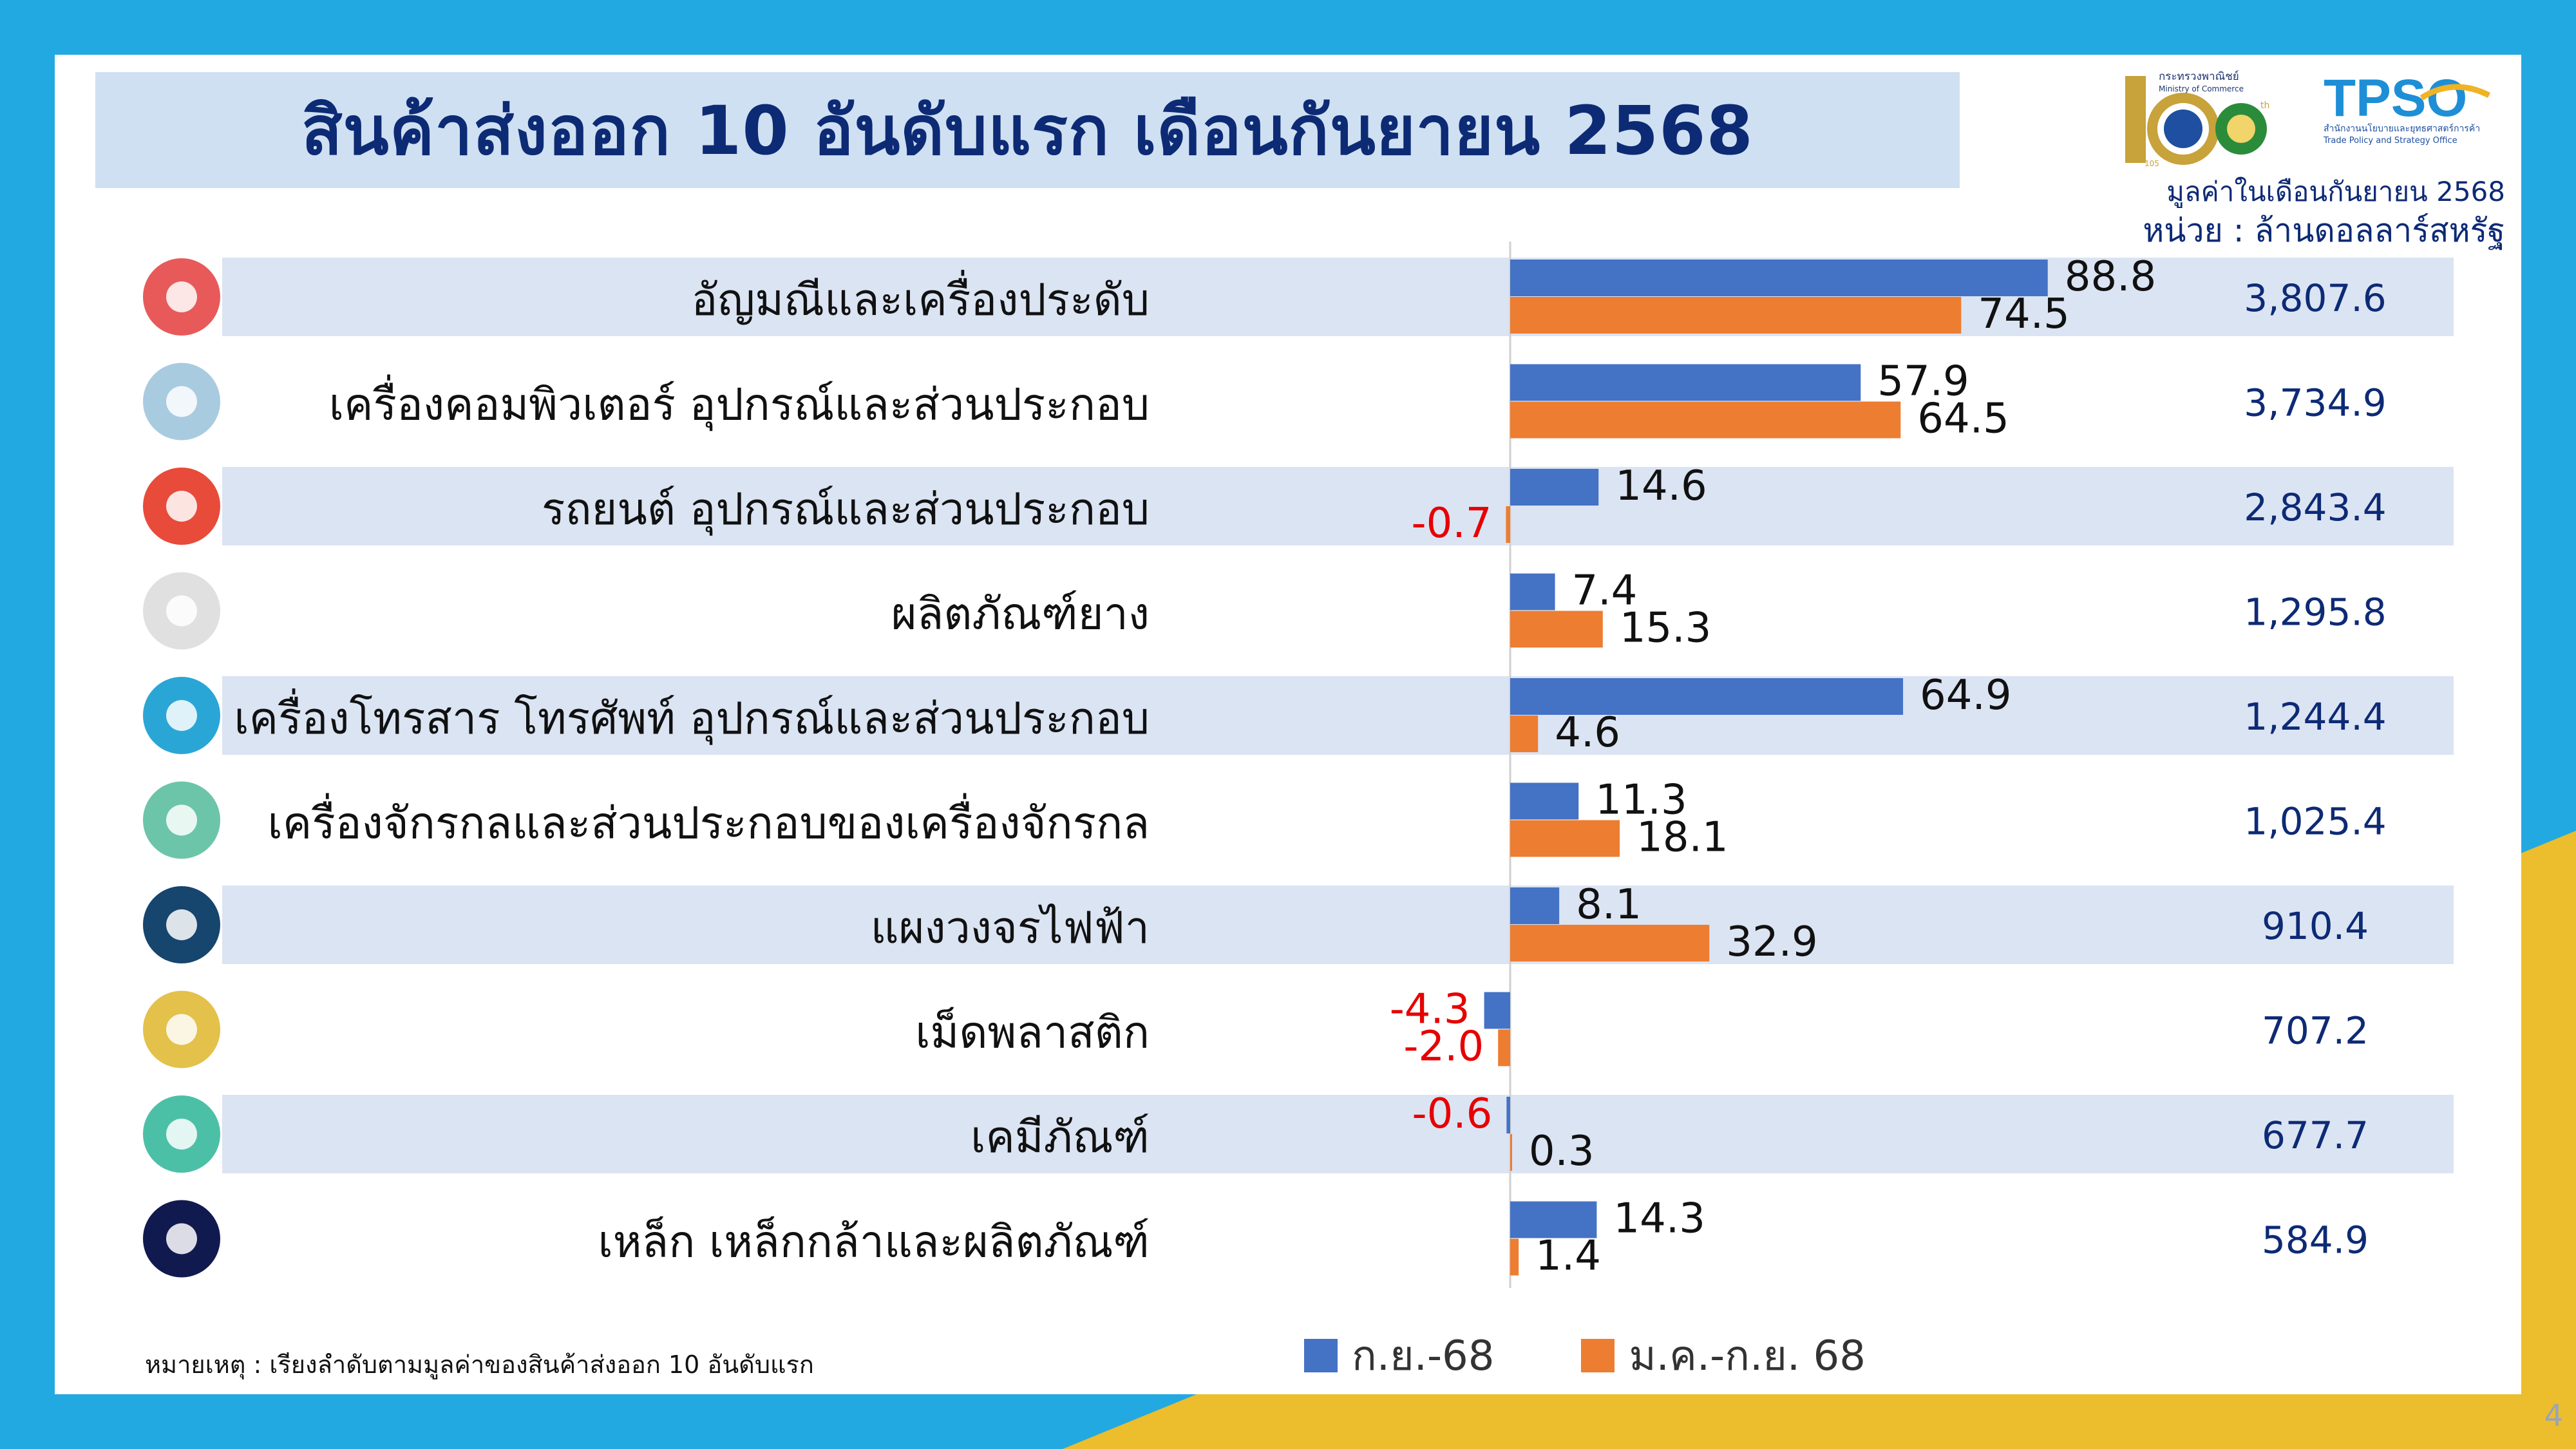 Image resolution: width=2576 pixels, height=1449 pixels. I want to click on data-label-ytd: -0.7, so click(1452, 523).